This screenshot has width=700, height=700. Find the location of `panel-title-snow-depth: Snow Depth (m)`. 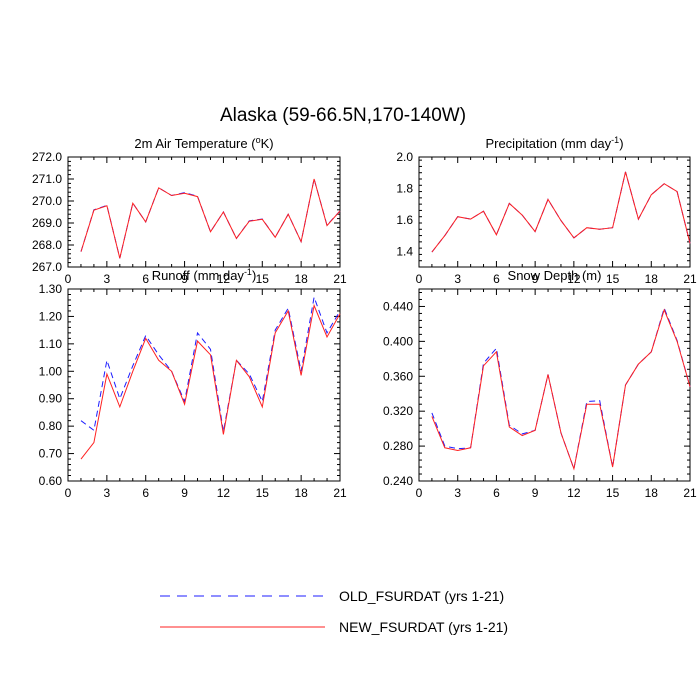

panel-title-snow-depth: Snow Depth (m) is located at coordinates (555, 275).